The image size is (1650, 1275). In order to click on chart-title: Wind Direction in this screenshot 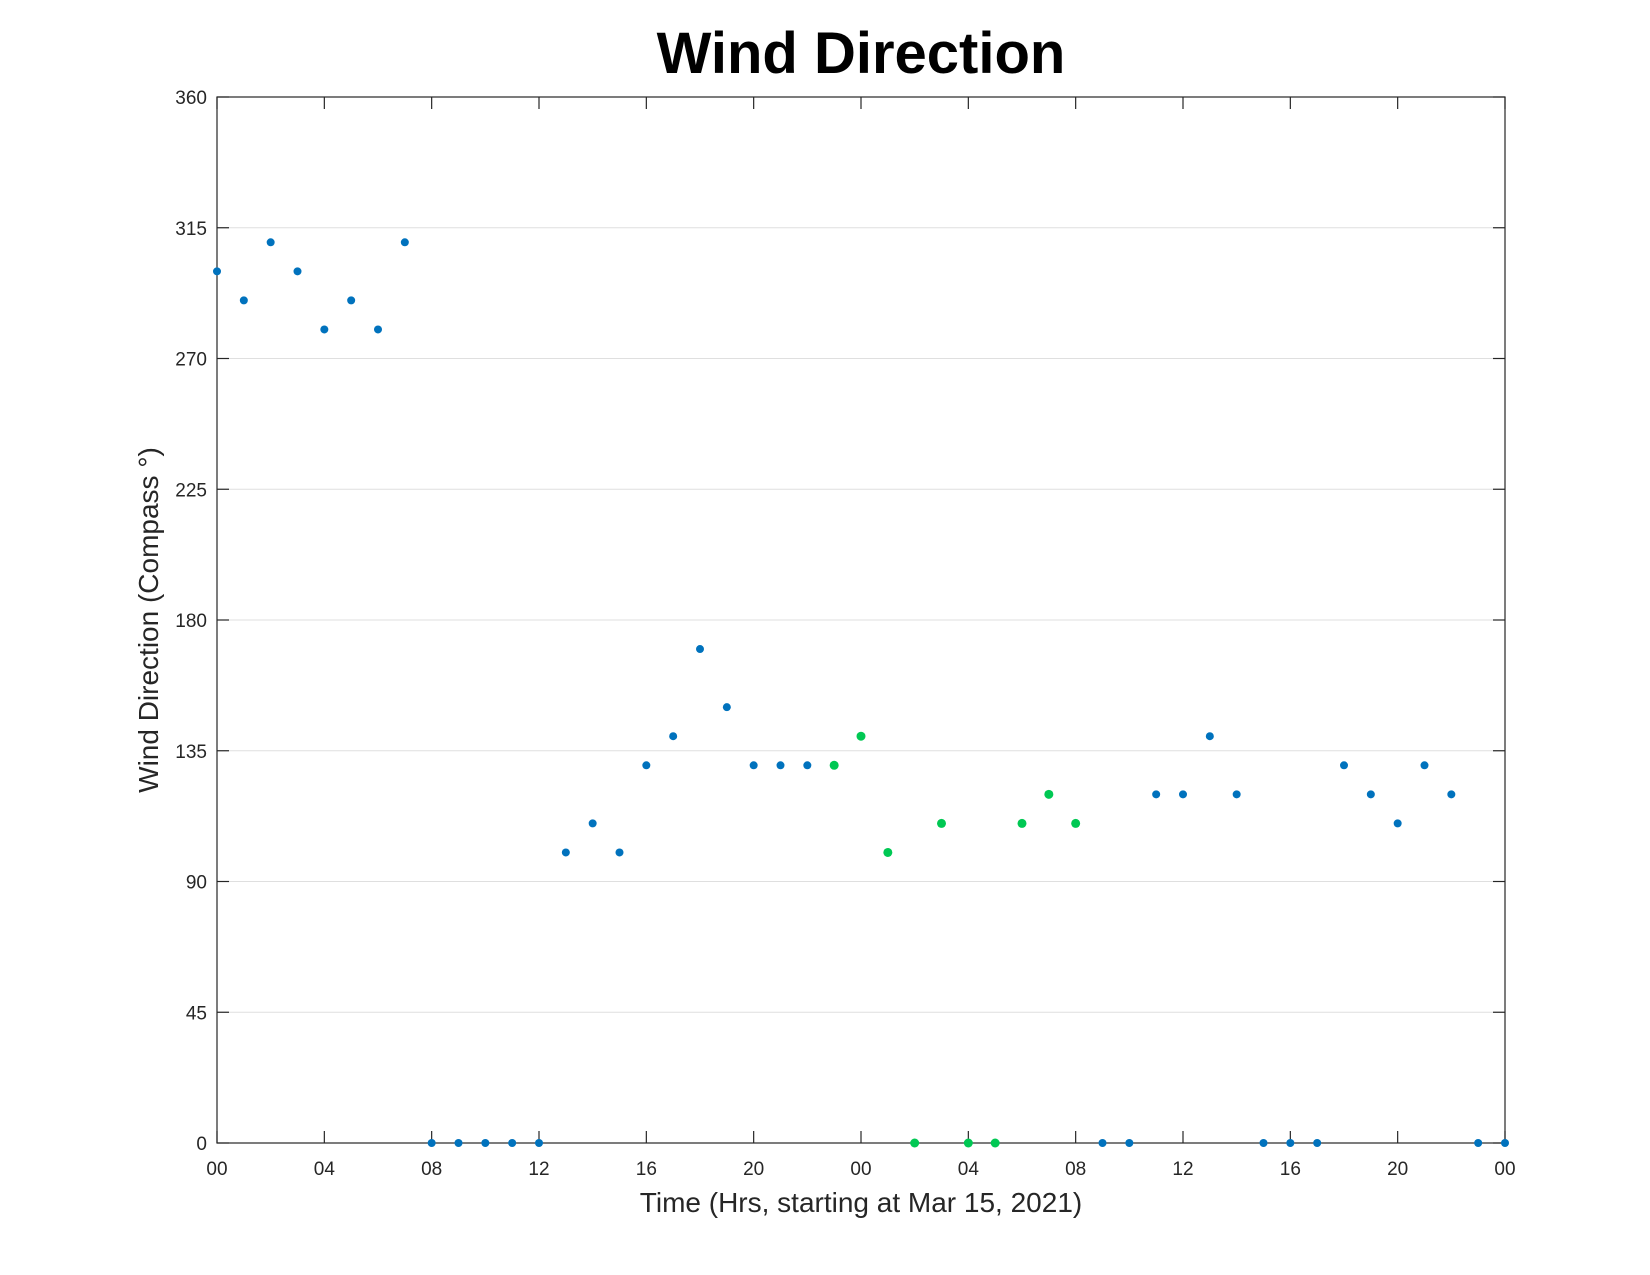, I will do `click(861, 53)`.